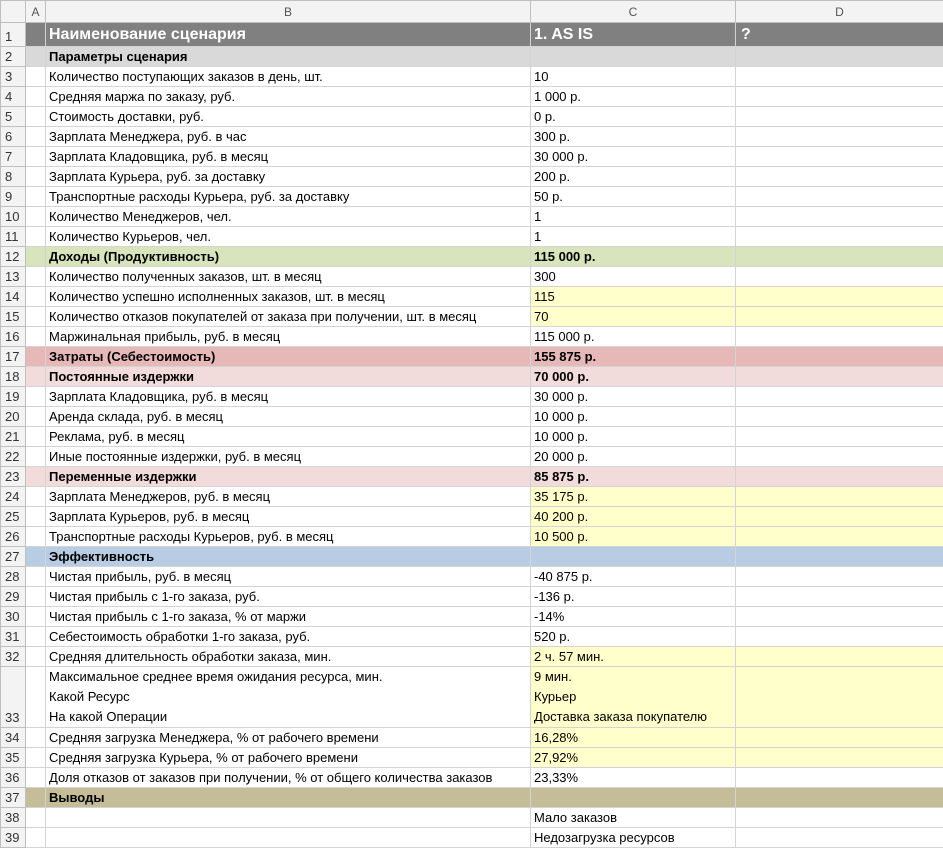  Describe the element at coordinates (633, 536) in the screenshot. I see `cell-c: 10 500 р.` at that location.